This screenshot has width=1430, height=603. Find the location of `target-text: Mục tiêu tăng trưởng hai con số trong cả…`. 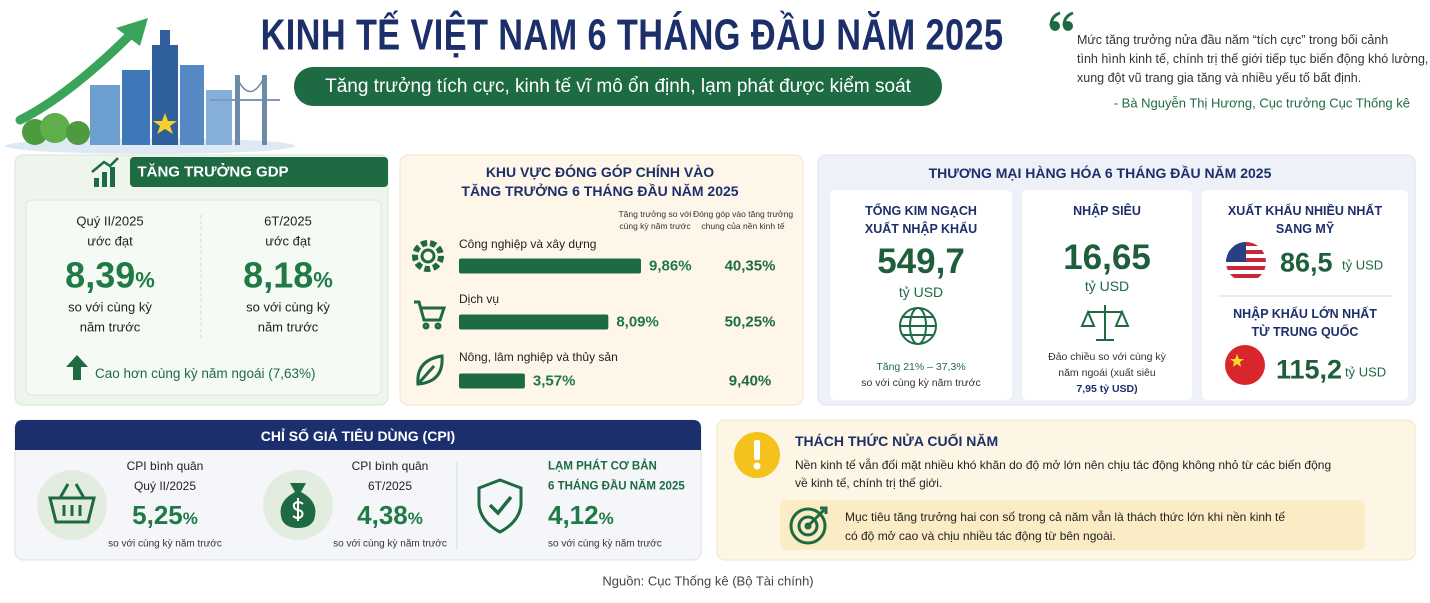

target-text: Mục tiêu tăng trưởng hai con số trong cả… is located at coordinates (1065, 517).